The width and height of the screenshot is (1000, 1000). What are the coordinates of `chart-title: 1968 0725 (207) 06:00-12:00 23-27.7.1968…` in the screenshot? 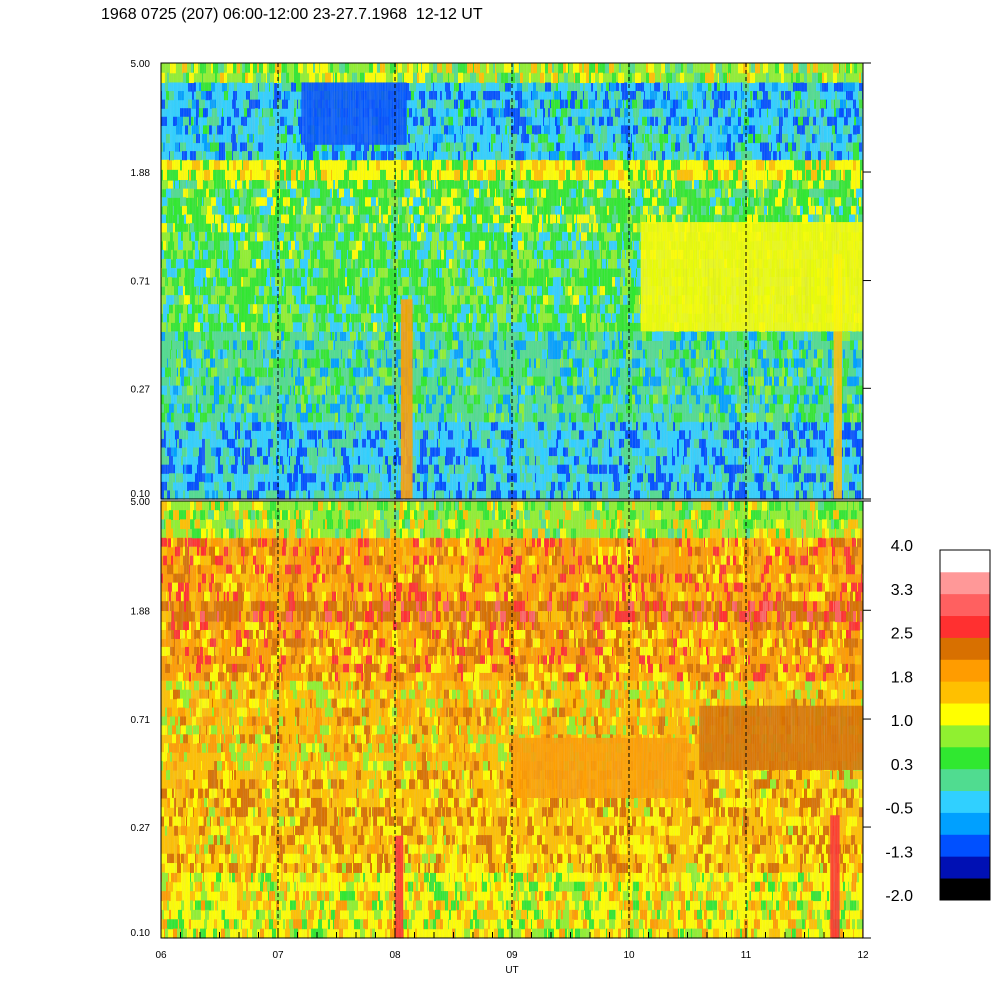 It's located at (292, 14).